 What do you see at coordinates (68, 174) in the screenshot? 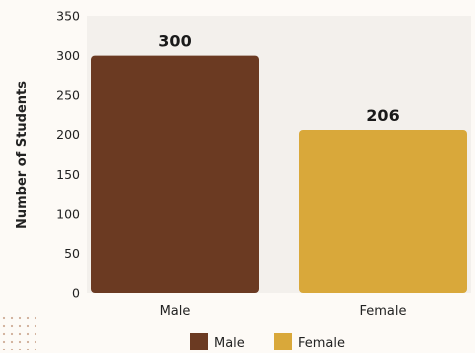
I see `y-tick-label: 150` at bounding box center [68, 174].